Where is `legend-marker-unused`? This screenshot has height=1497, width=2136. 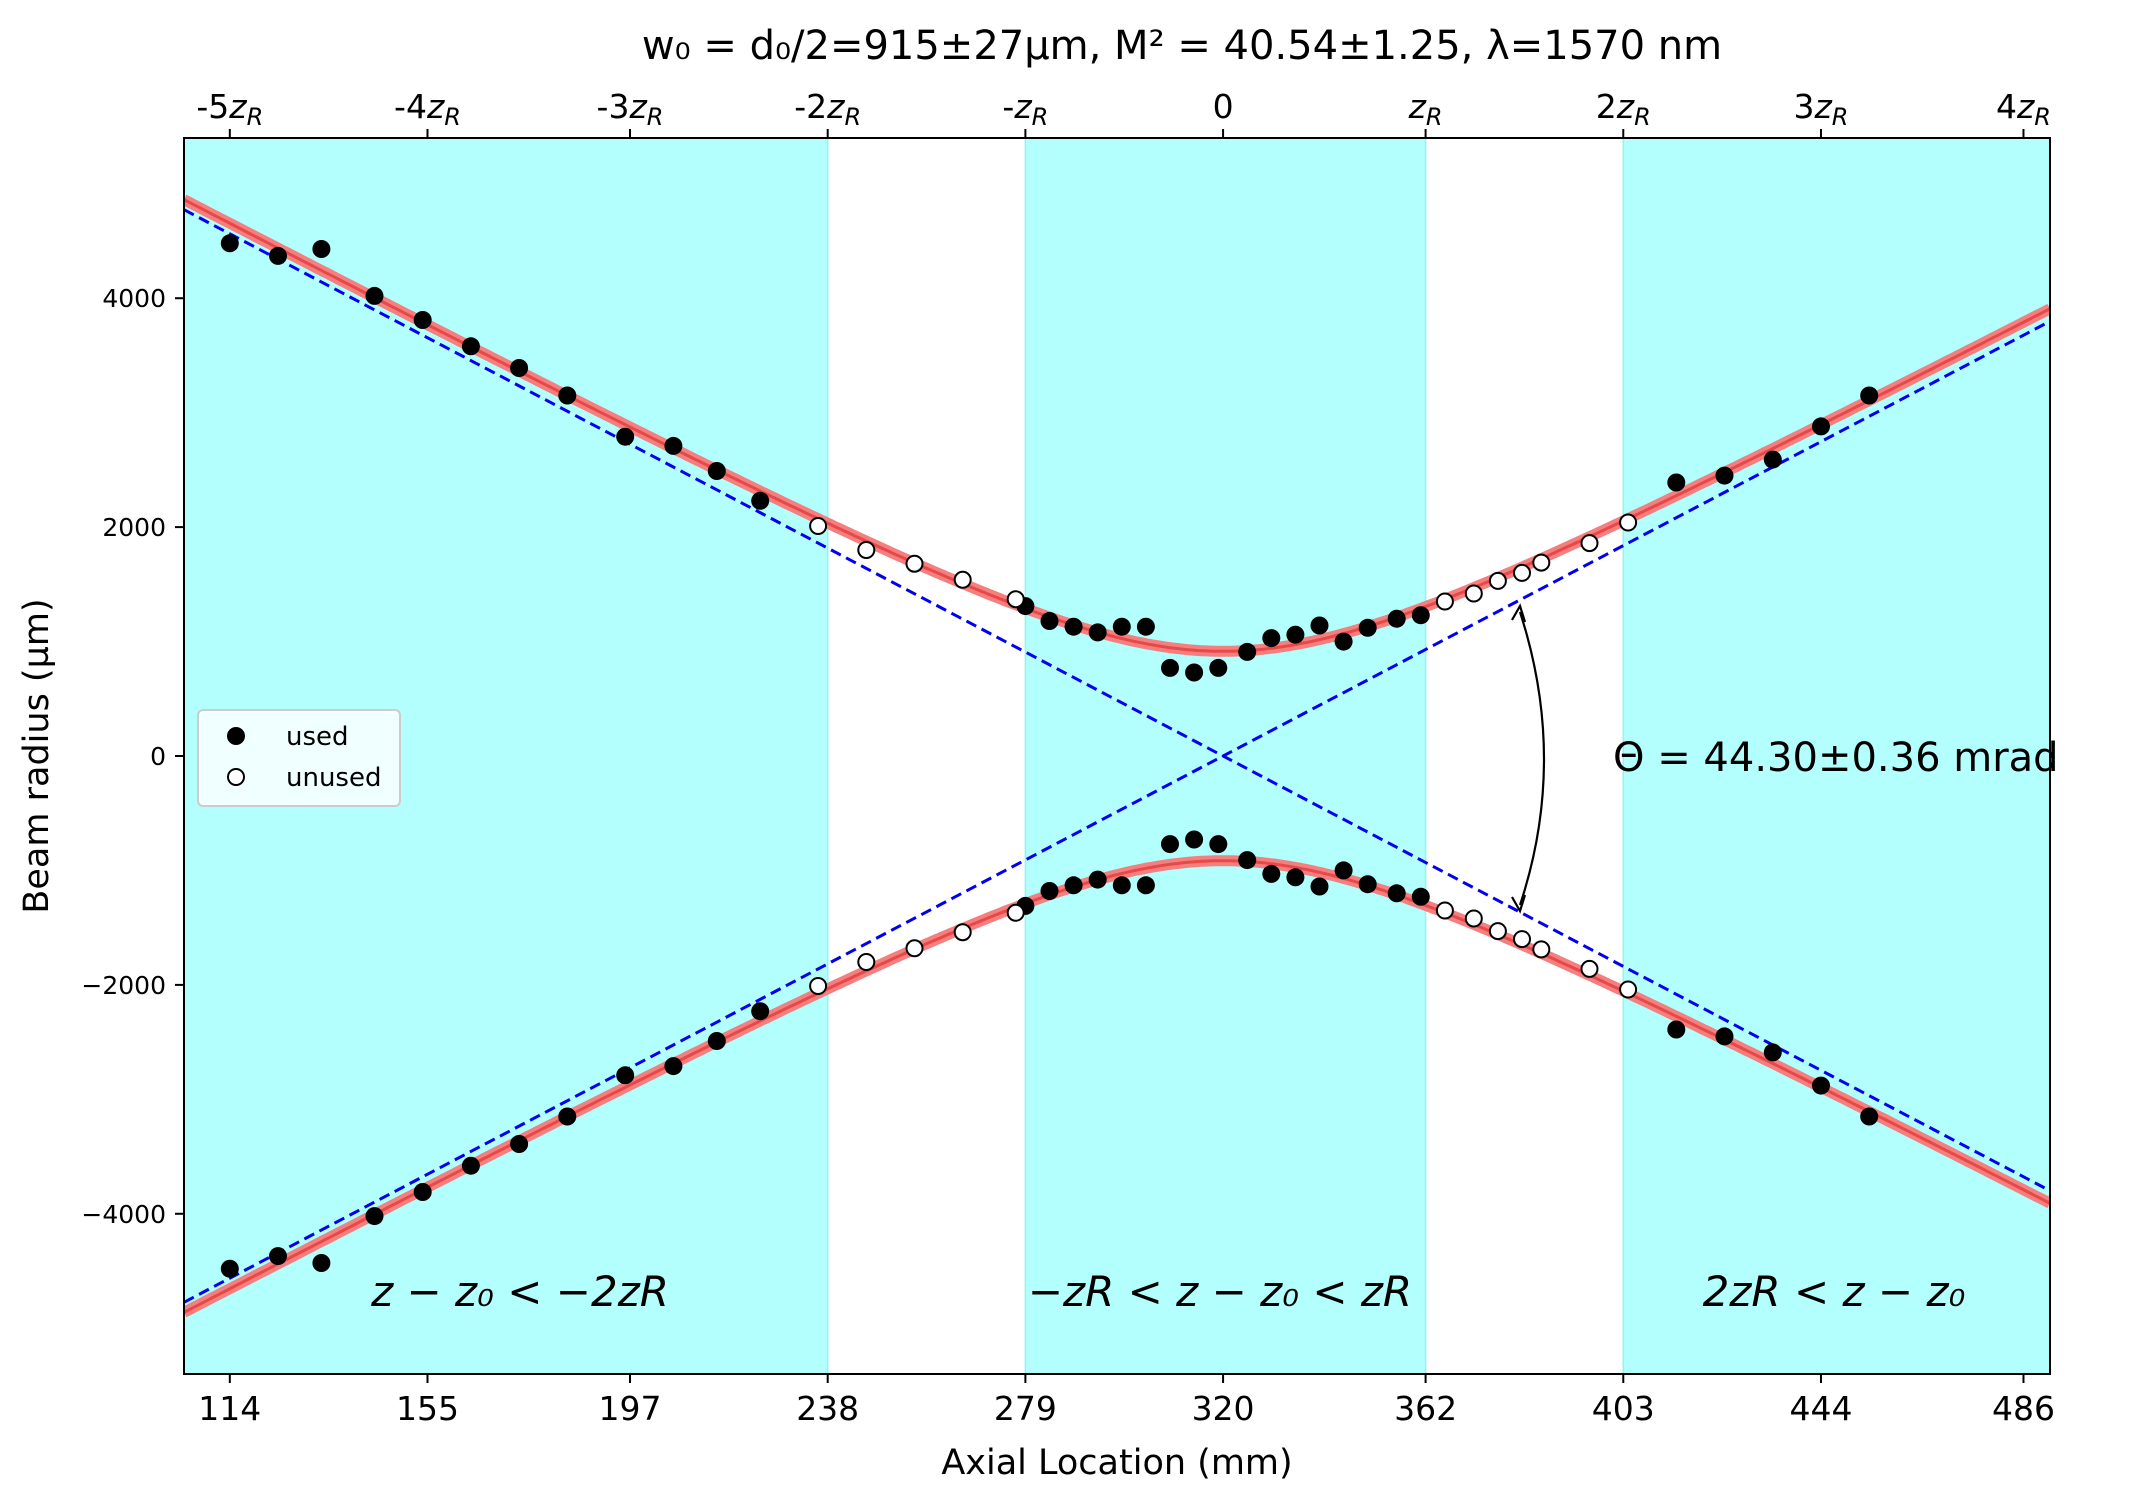
legend-marker-unused is located at coordinates (236, 777).